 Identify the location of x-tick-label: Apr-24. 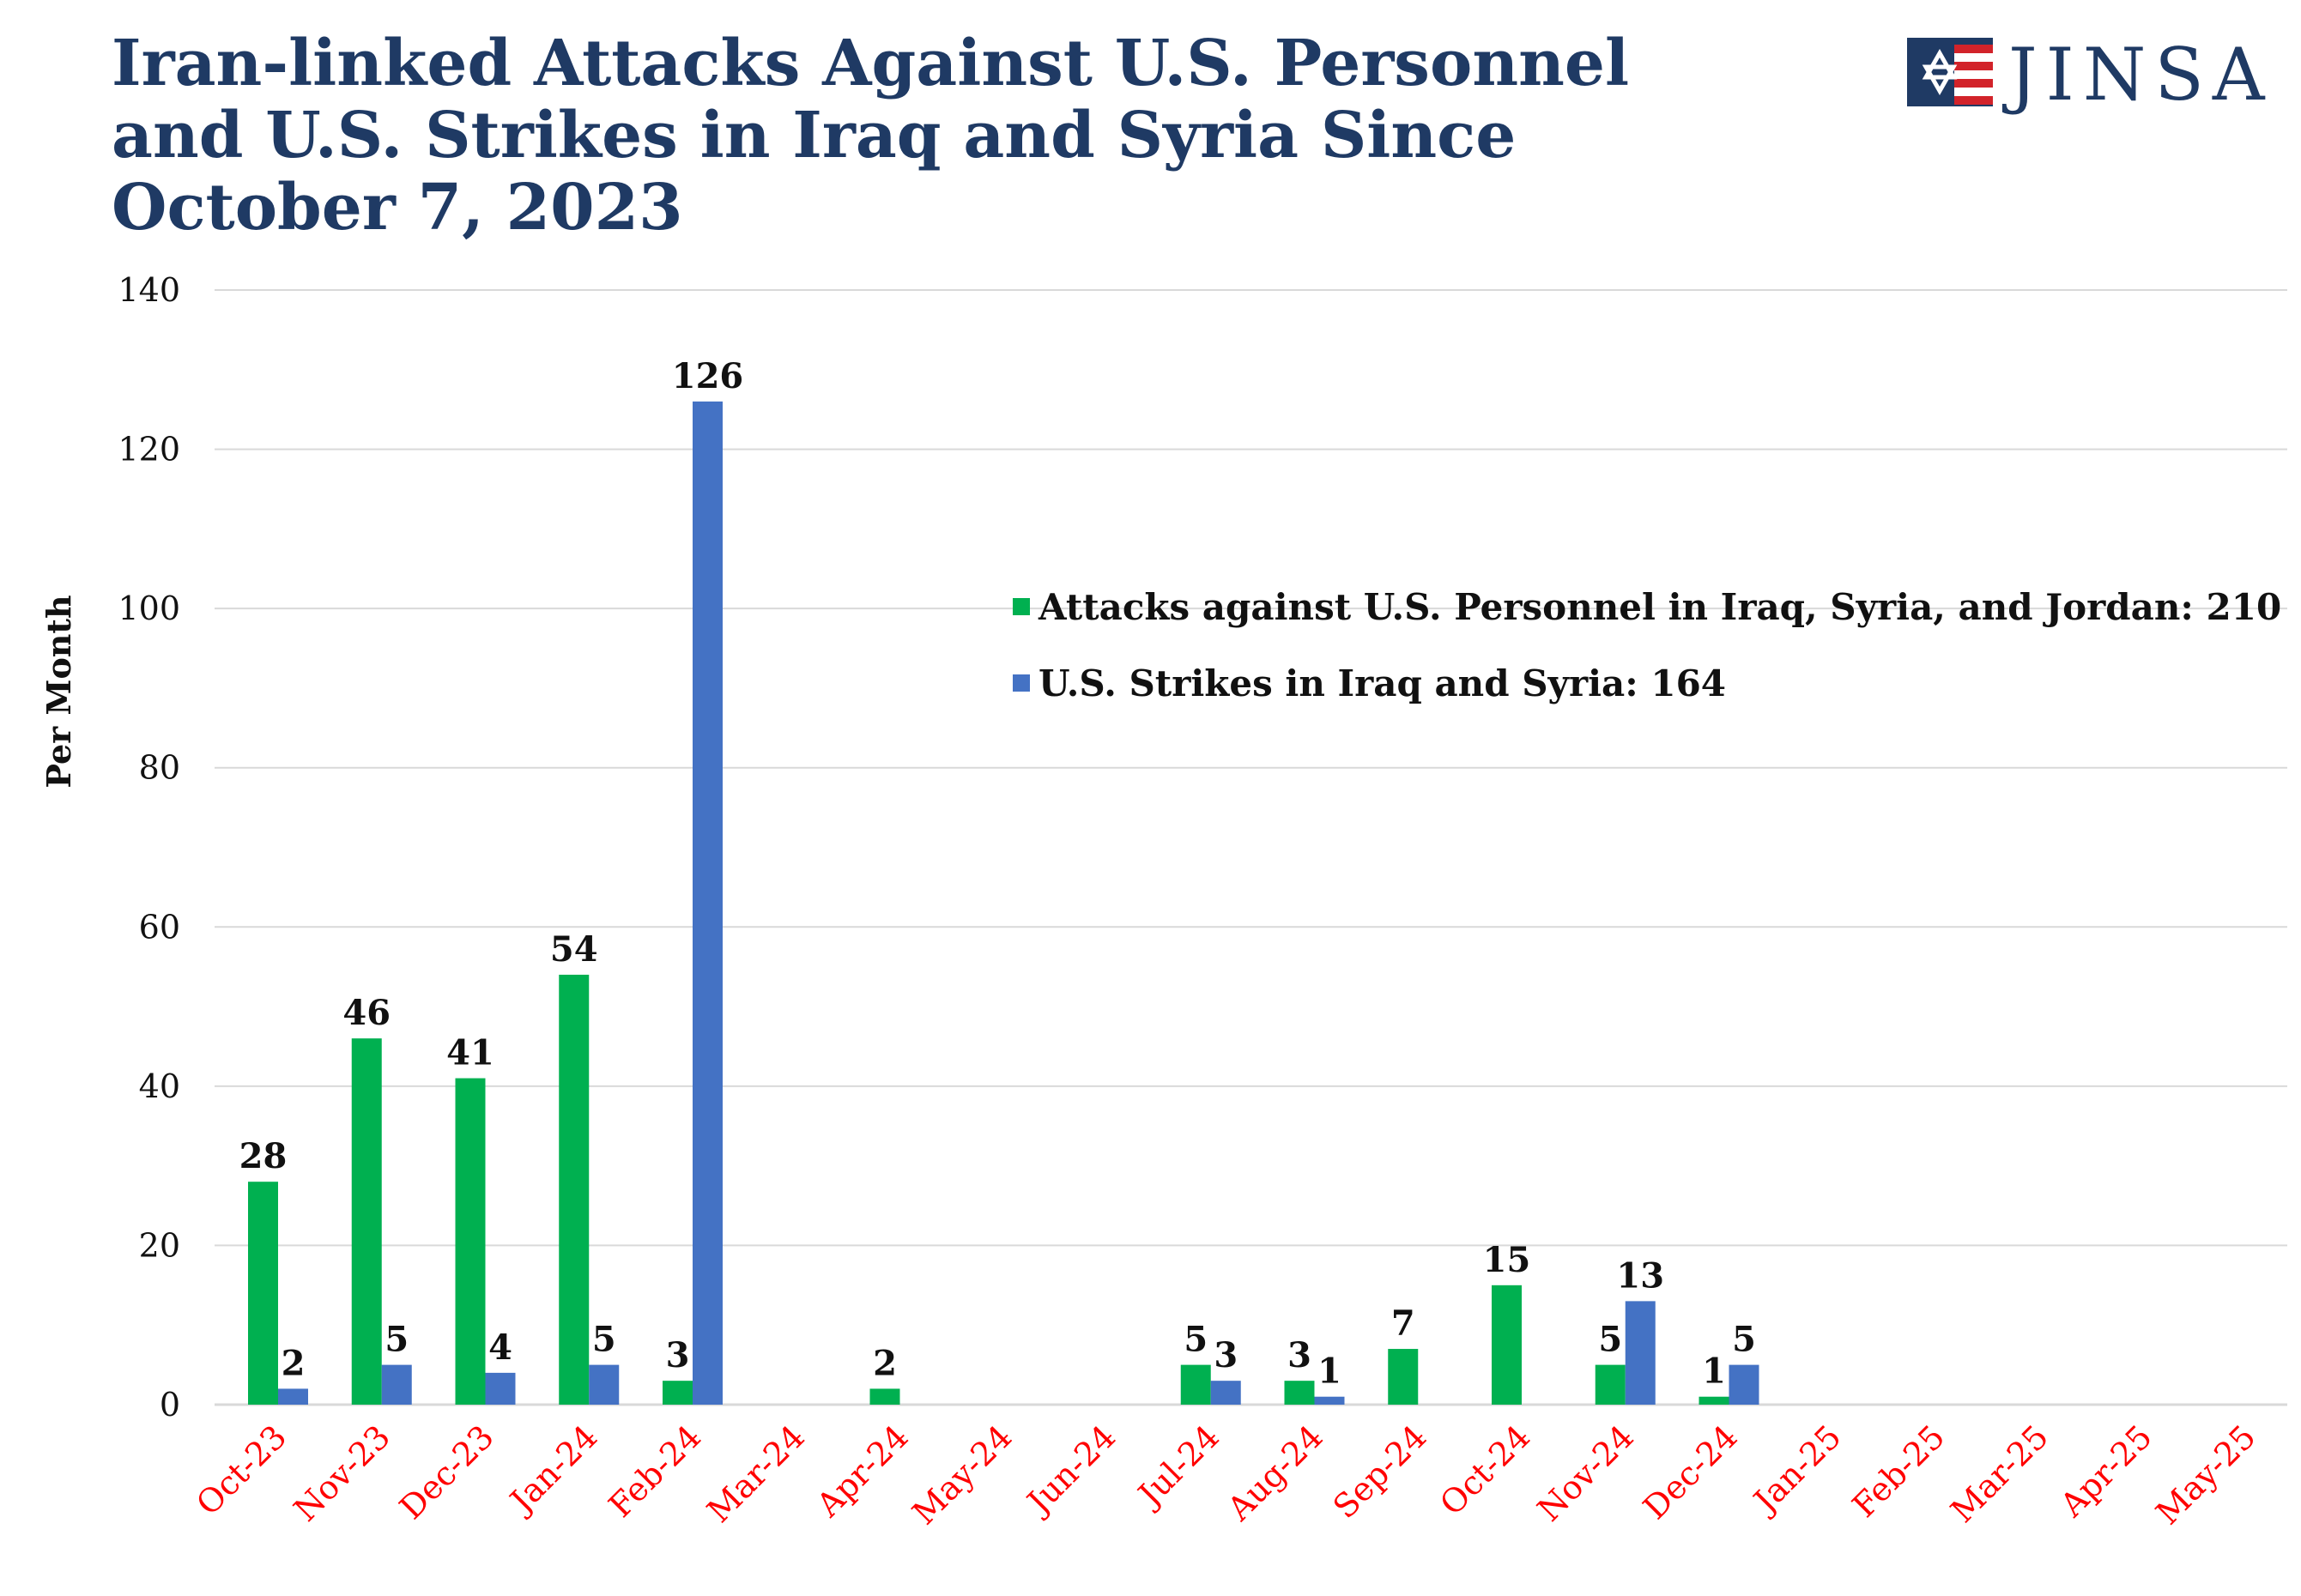
(862, 1472).